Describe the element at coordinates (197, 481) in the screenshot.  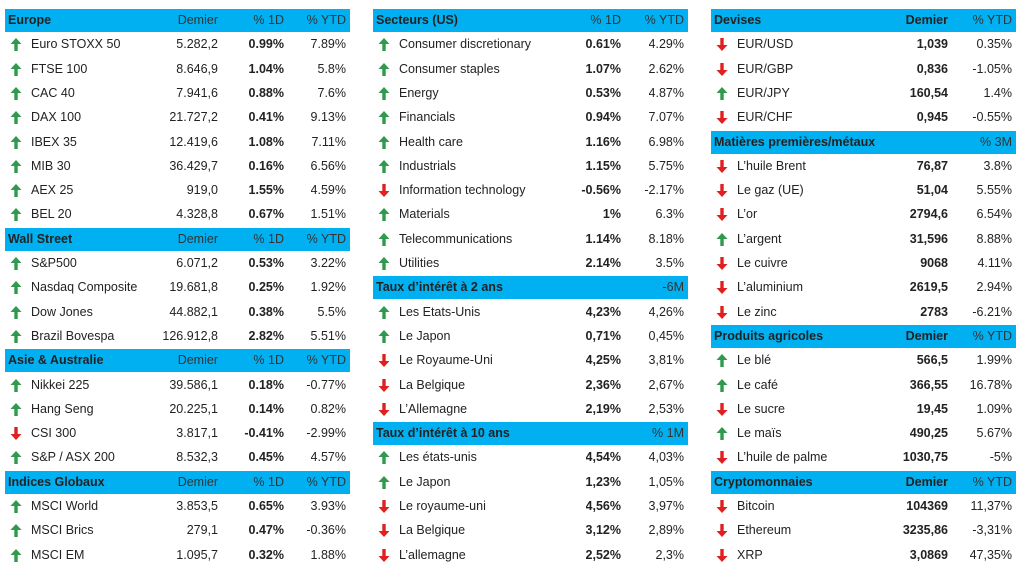
I see `column-header: Demier` at that location.